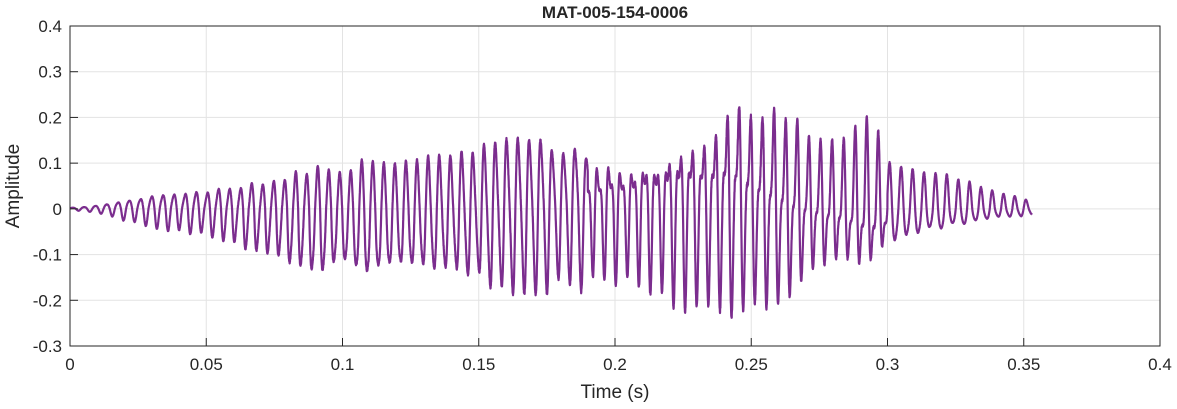 This screenshot has width=1177, height=409. Describe the element at coordinates (50, 163) in the screenshot. I see `y-tick-label: 0.1` at that location.